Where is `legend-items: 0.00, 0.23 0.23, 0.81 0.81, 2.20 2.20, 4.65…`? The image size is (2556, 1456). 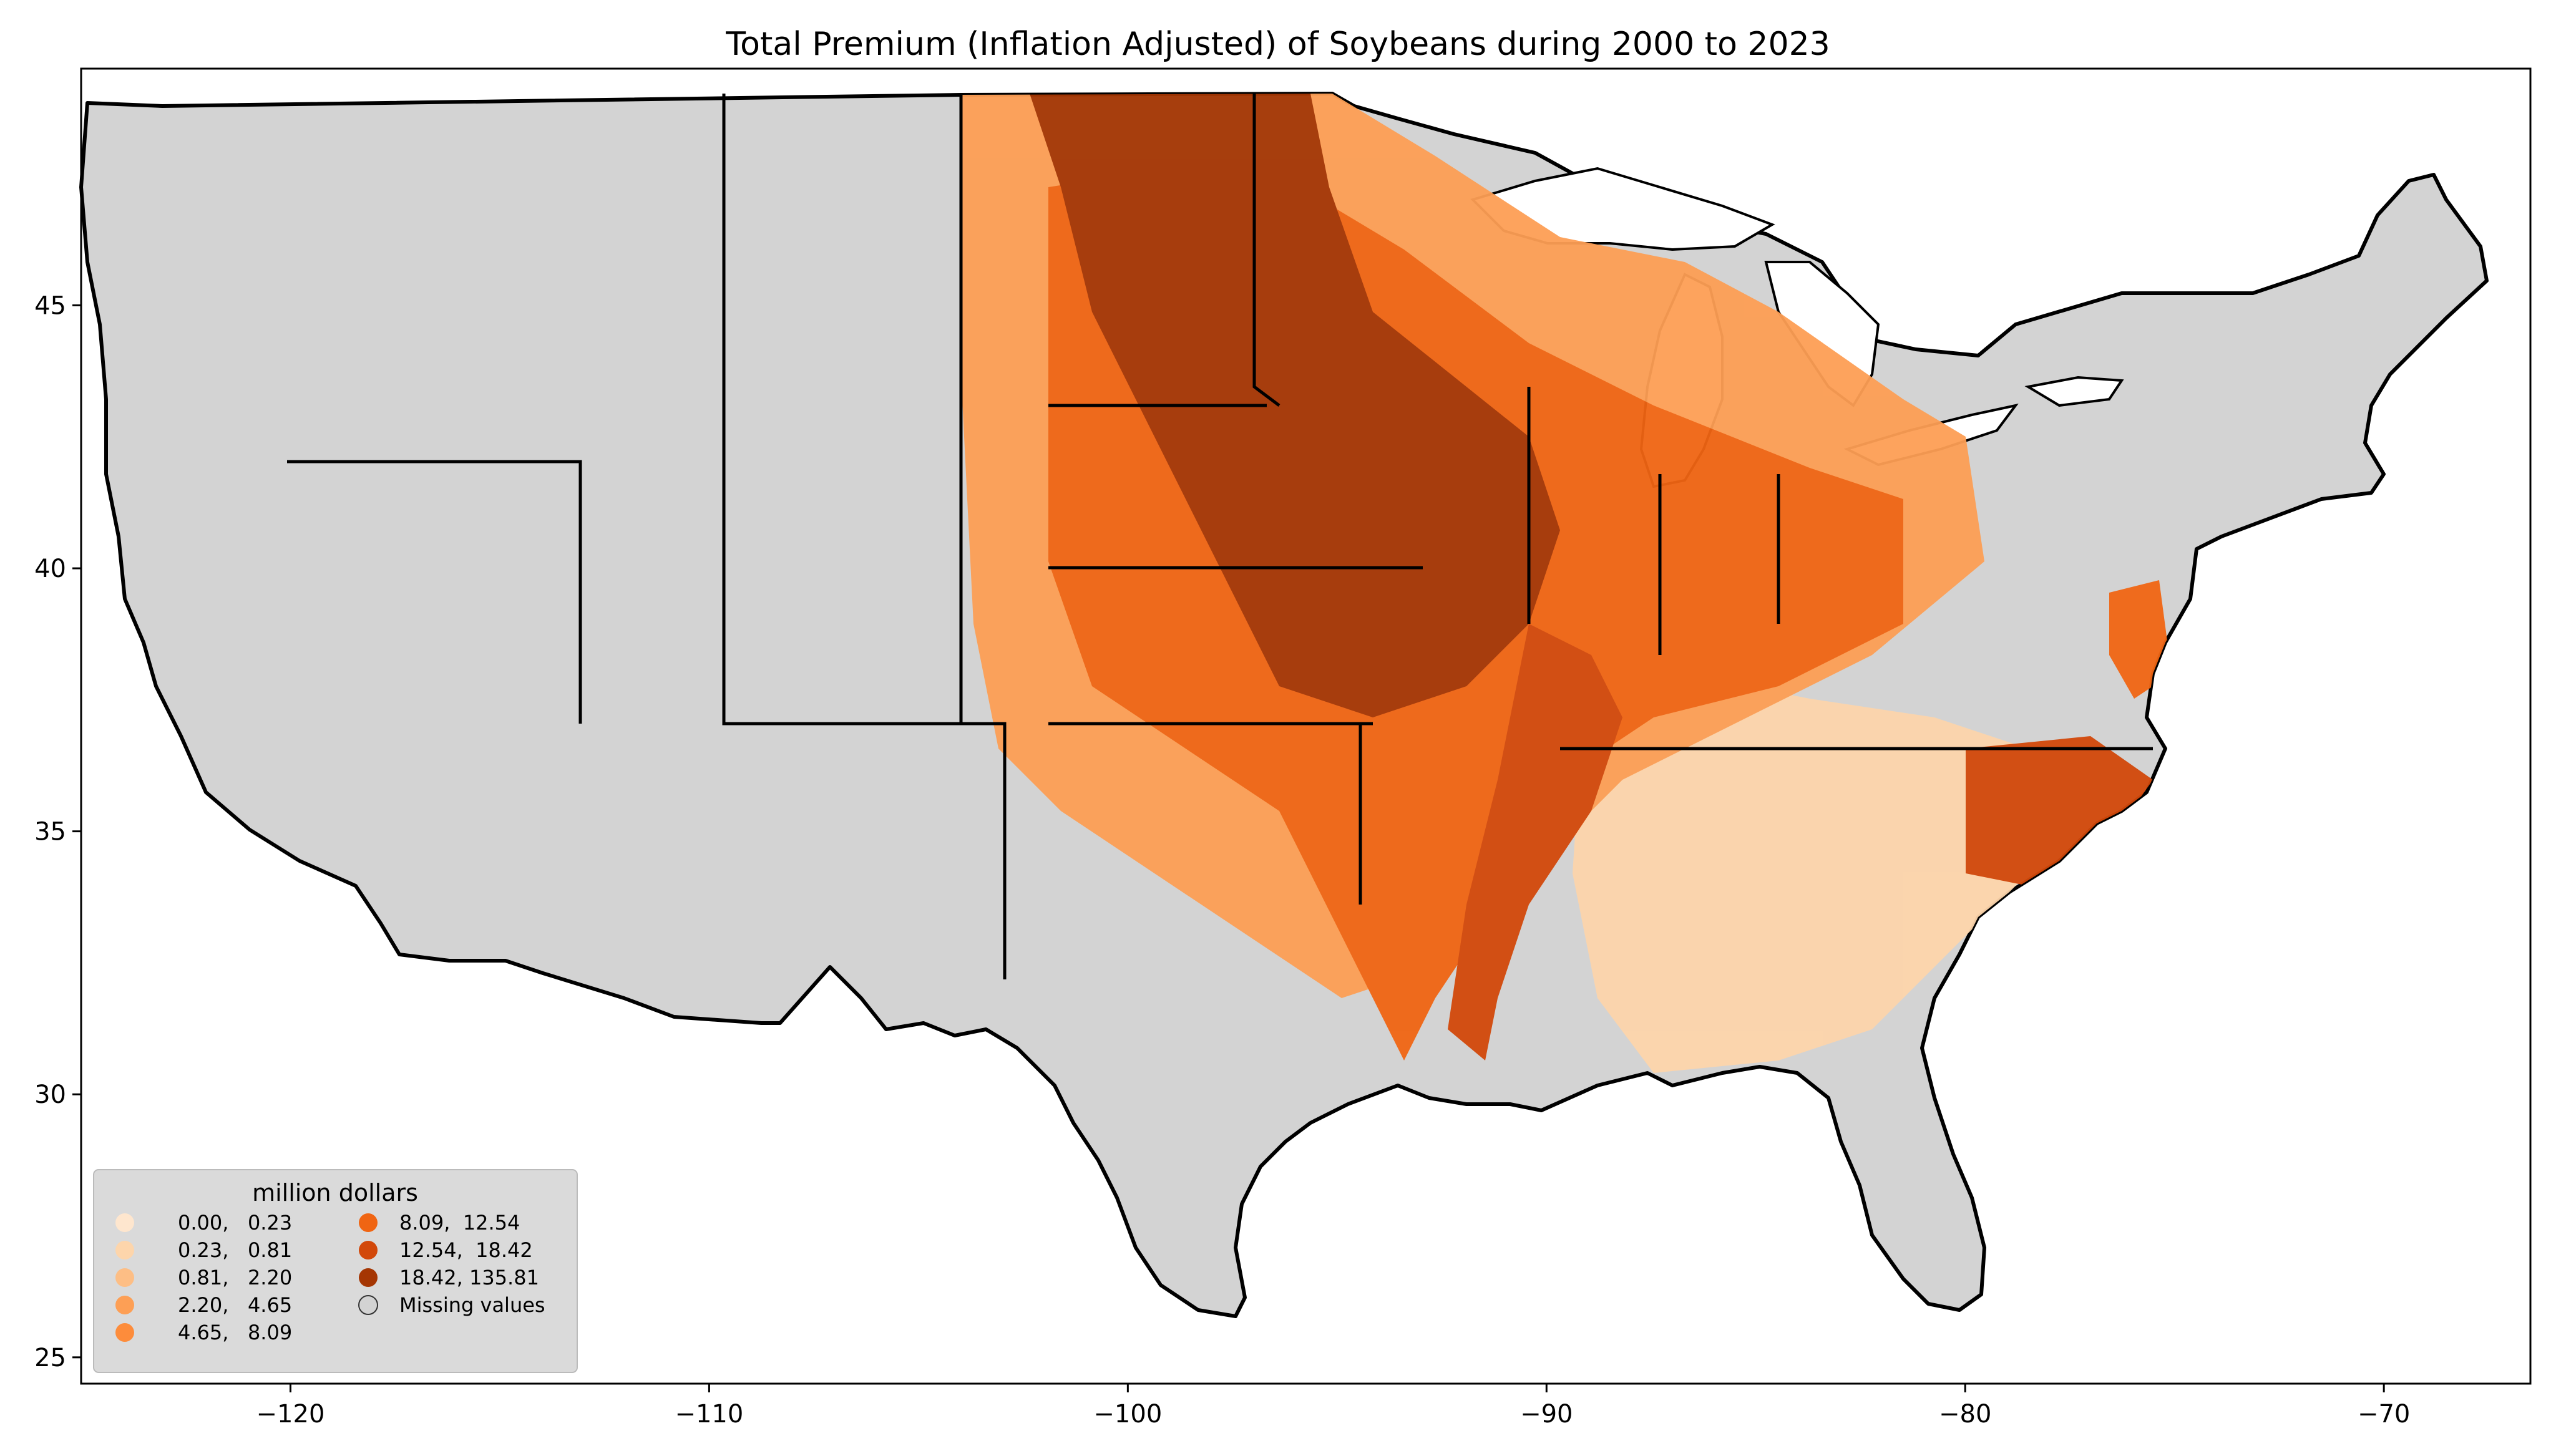 legend-items: 0.00, 0.23 0.23, 0.81 0.81, 2.20 2.20, 4.65… is located at coordinates (330, 1278).